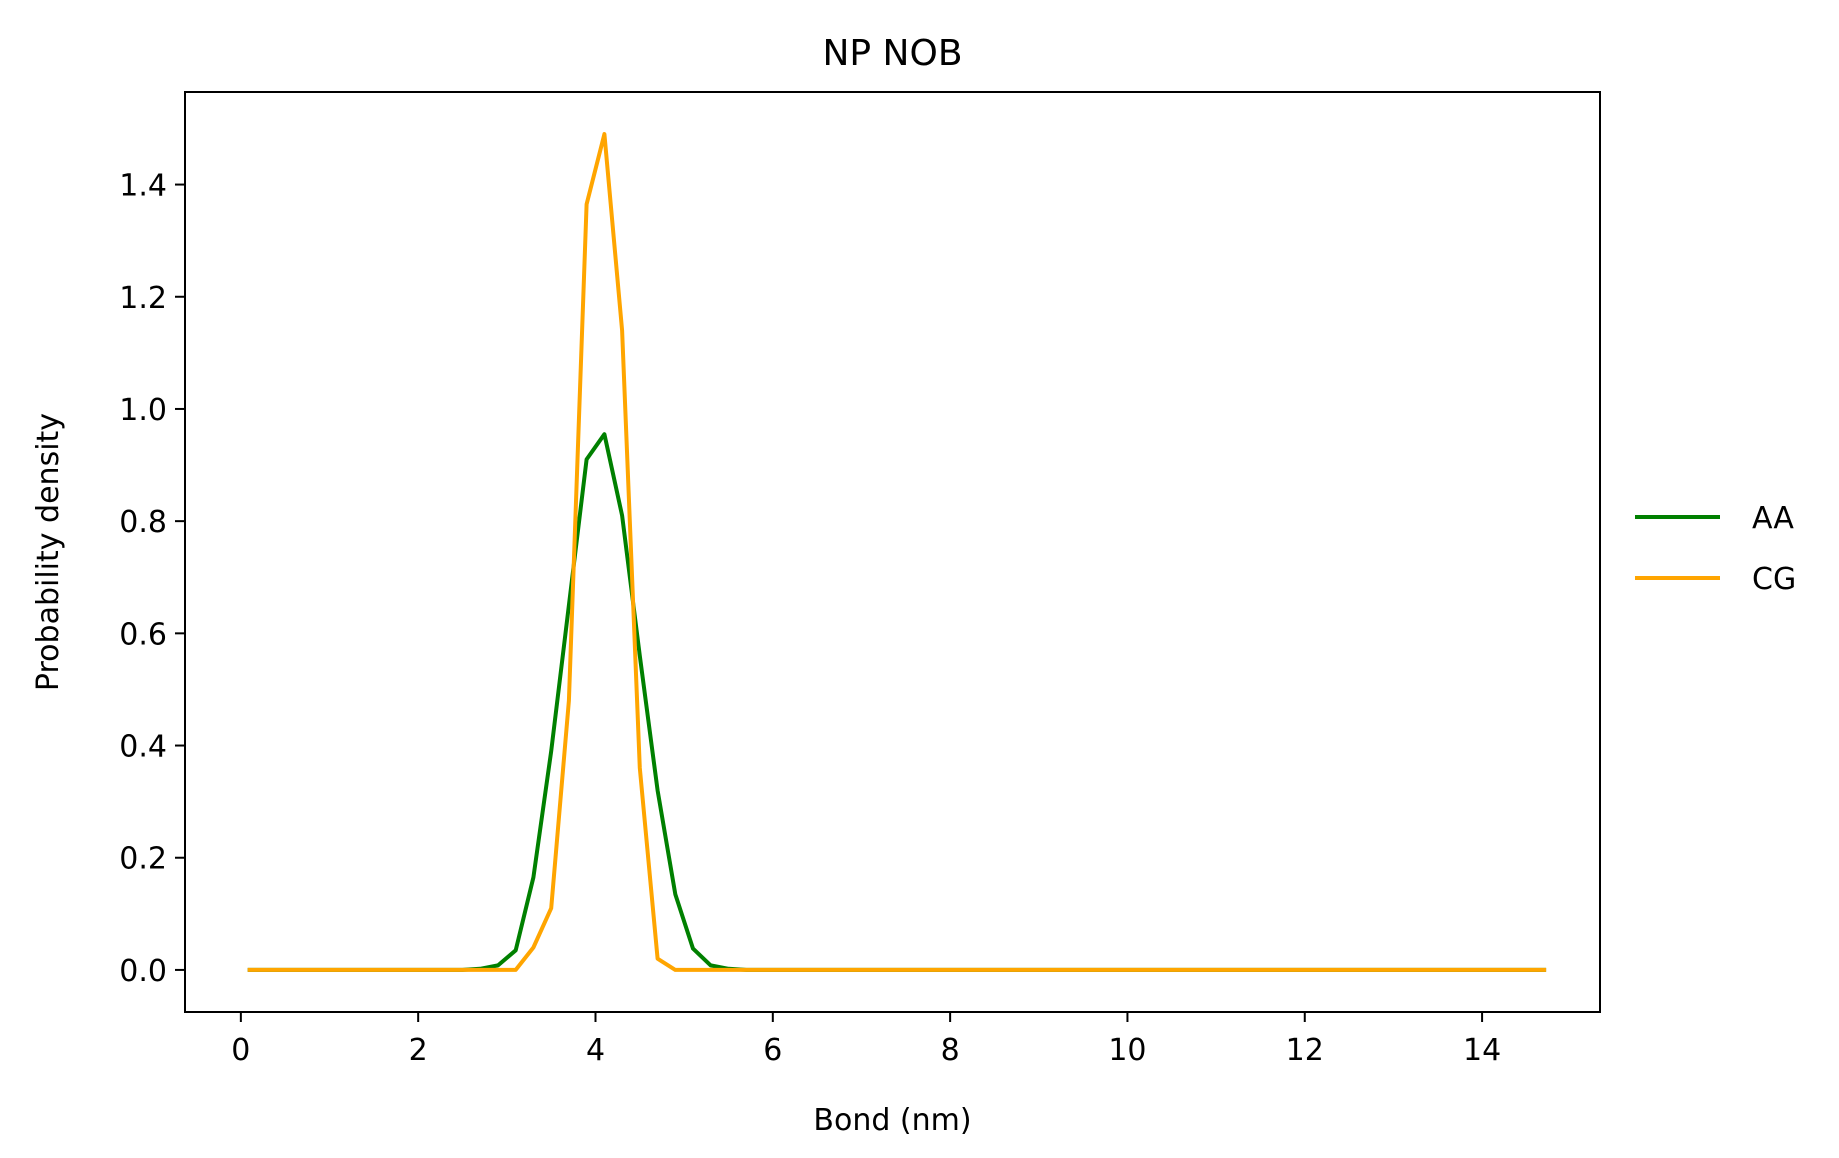 The width and height of the screenshot is (1839, 1158). What do you see at coordinates (143, 186) in the screenshot?
I see `y-tick-label: 1.4` at bounding box center [143, 186].